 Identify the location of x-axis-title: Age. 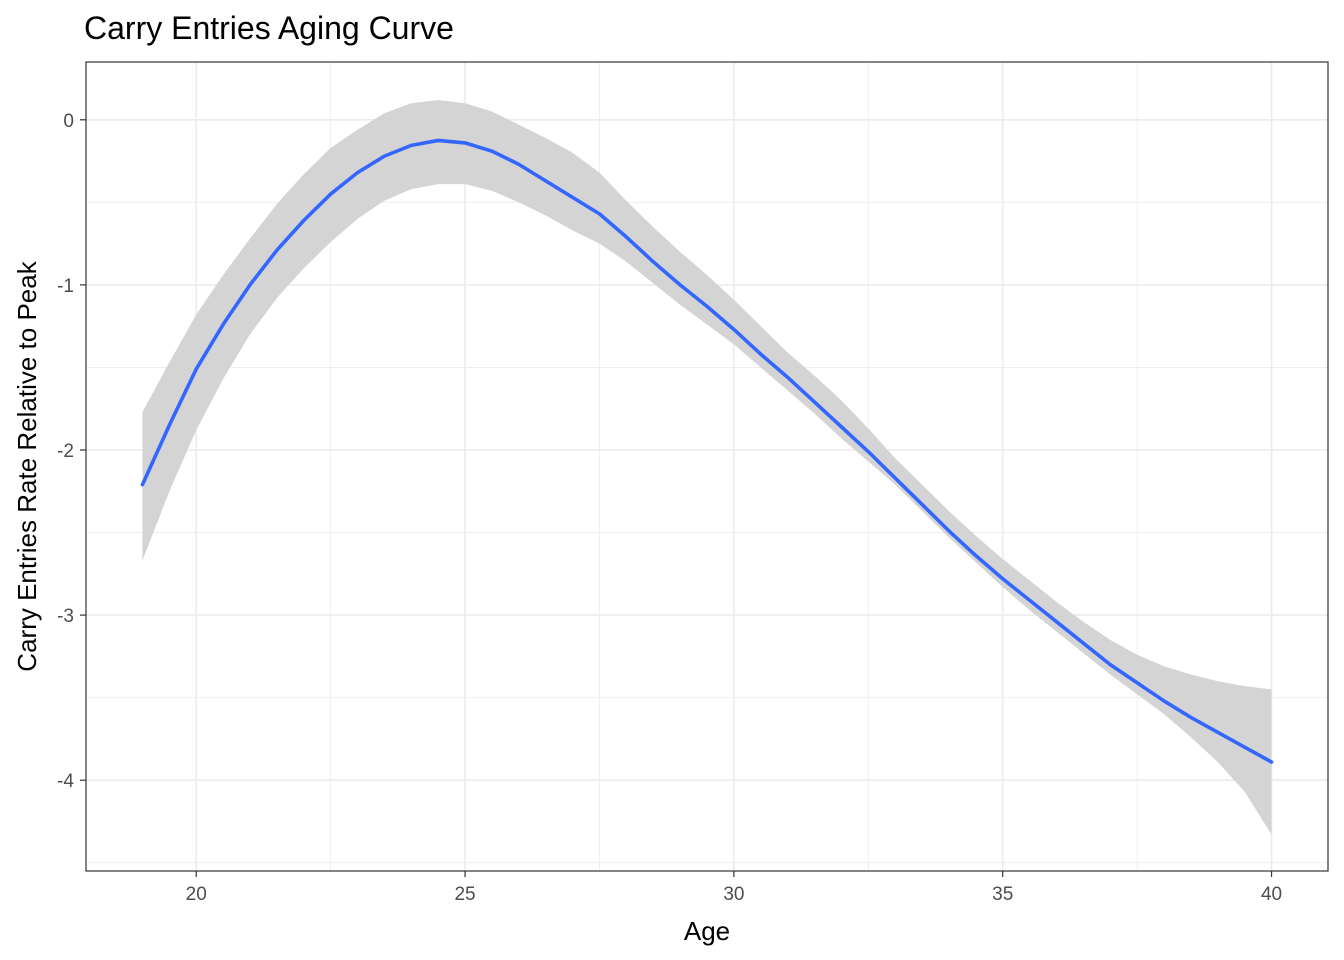
(707, 931).